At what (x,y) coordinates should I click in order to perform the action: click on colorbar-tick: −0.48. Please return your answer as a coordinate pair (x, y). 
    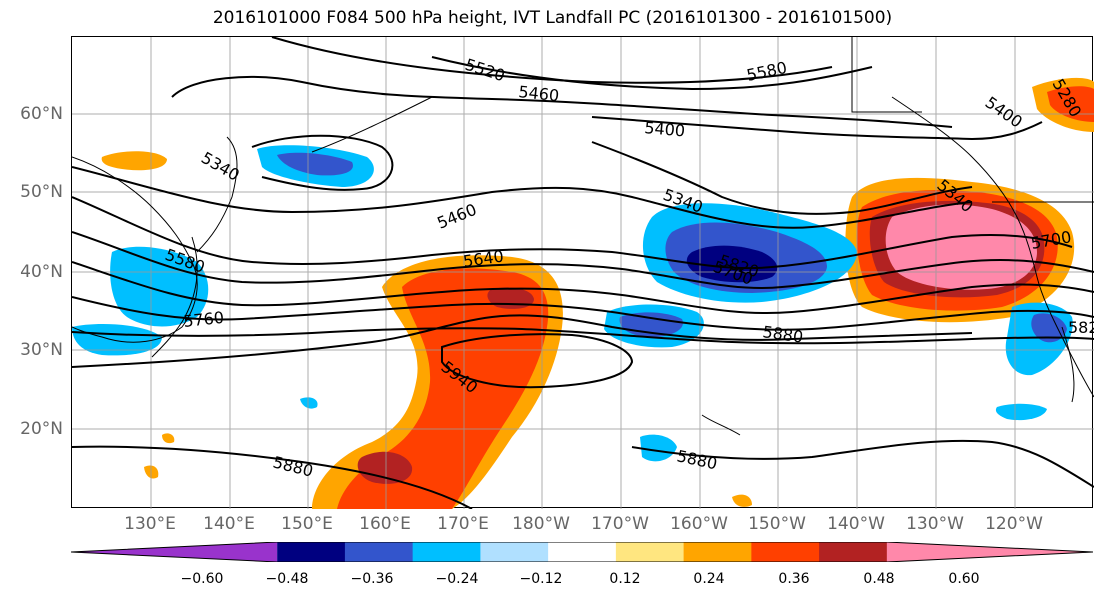
    Looking at the image, I should click on (287, 579).